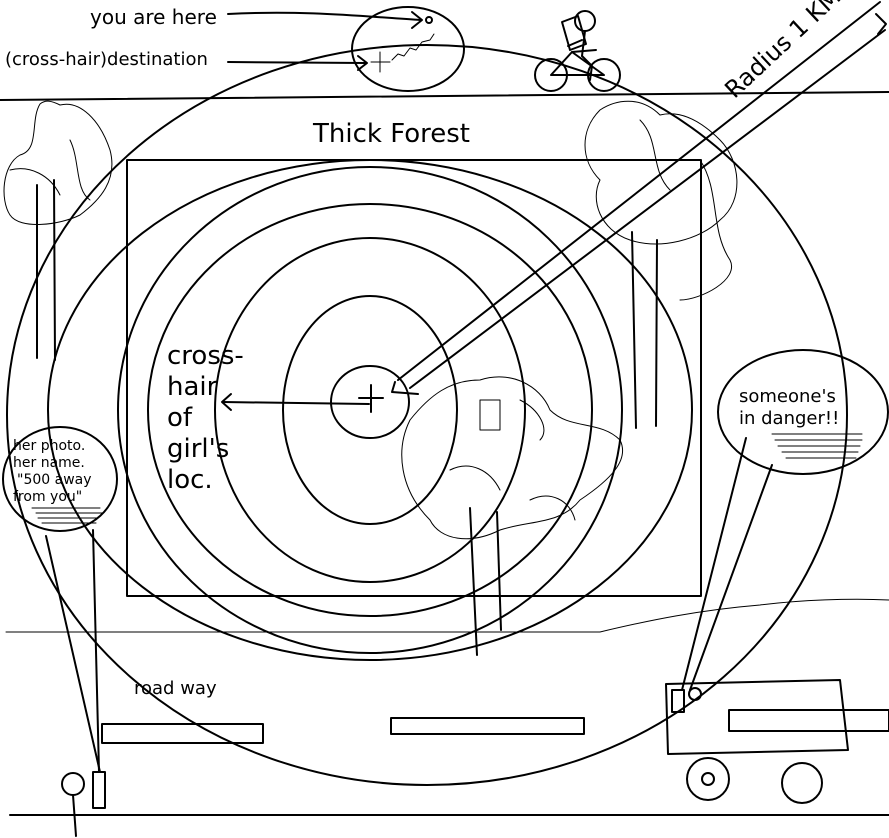 The width and height of the screenshot is (889, 838). Describe the element at coordinates (49, 446) in the screenshot. I see `photo-bubble-line-1: her photo.` at that location.